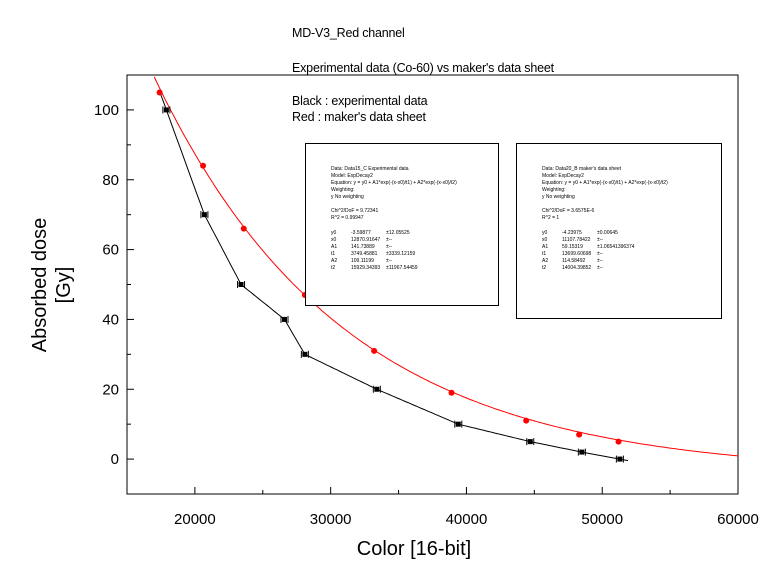 This screenshot has width=760, height=585. I want to click on y-tick-label: 20, so click(110, 389).